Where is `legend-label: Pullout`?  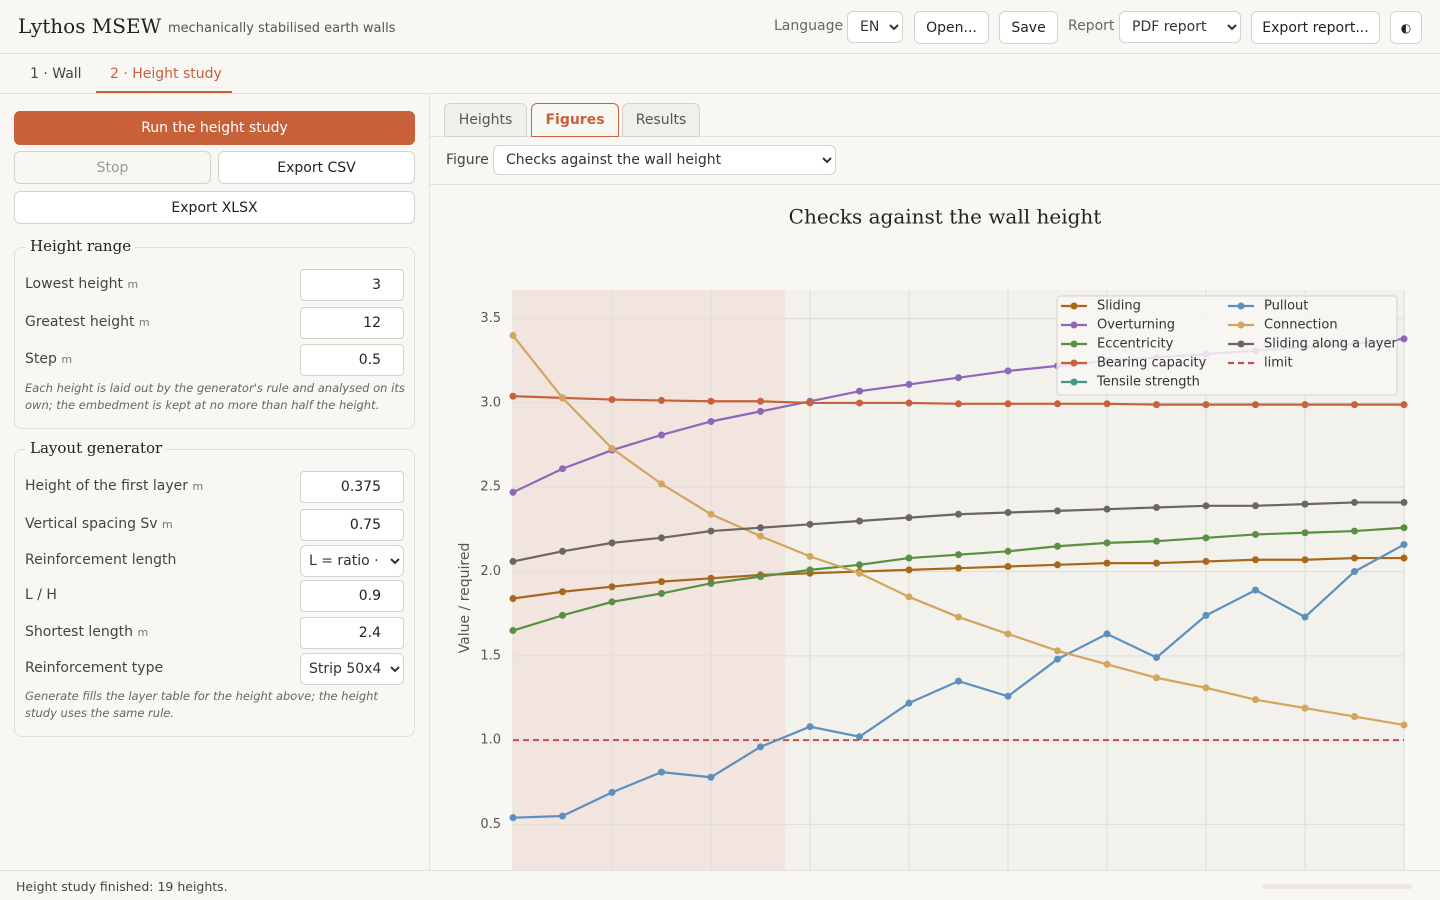
legend-label: Pullout is located at coordinates (1286, 306).